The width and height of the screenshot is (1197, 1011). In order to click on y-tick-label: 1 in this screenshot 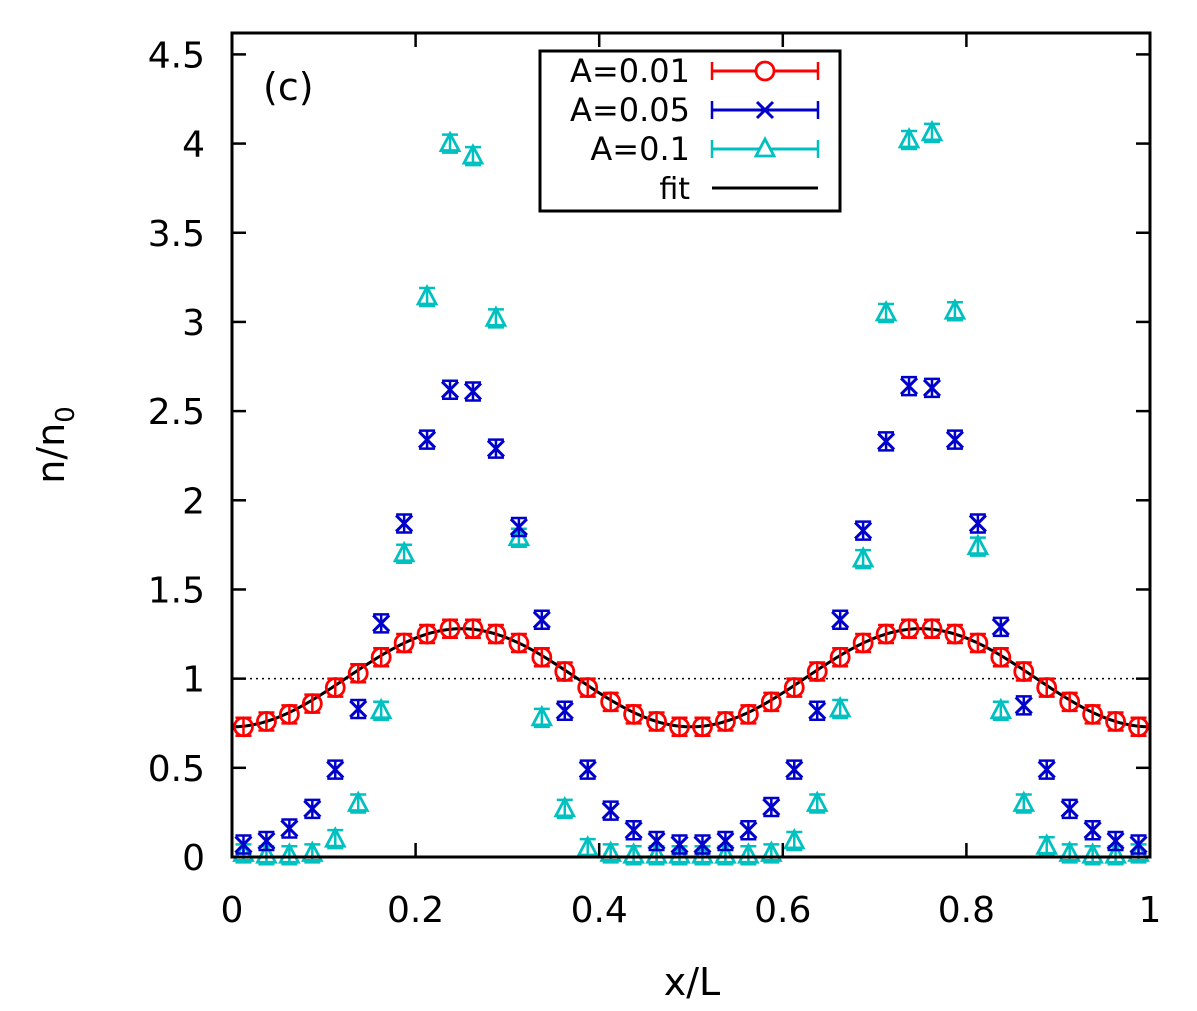, I will do `click(193, 680)`.